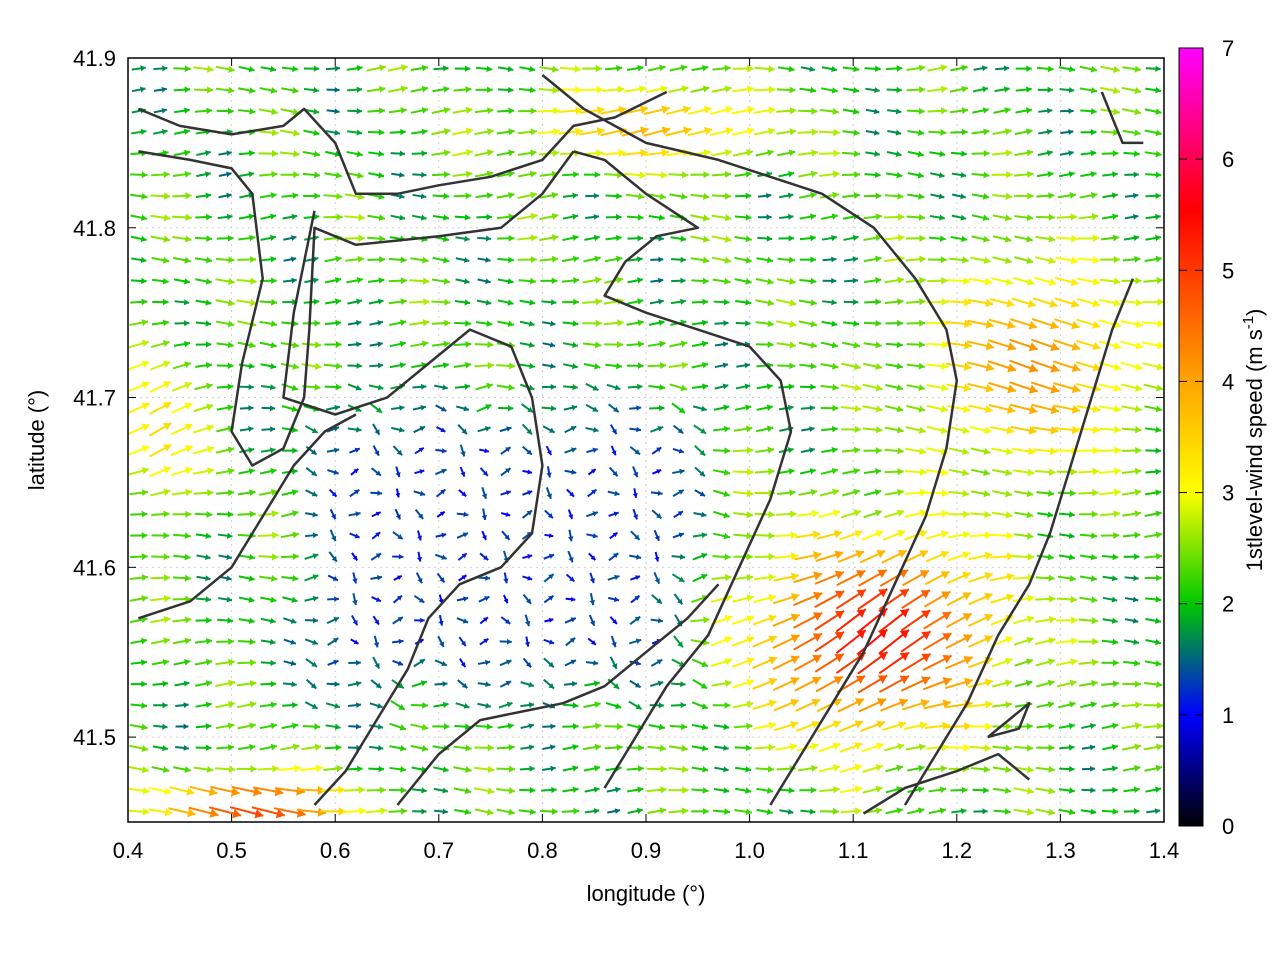 The height and width of the screenshot is (960, 1280). I want to click on colorbar-tick-label: 3, so click(1228, 493).